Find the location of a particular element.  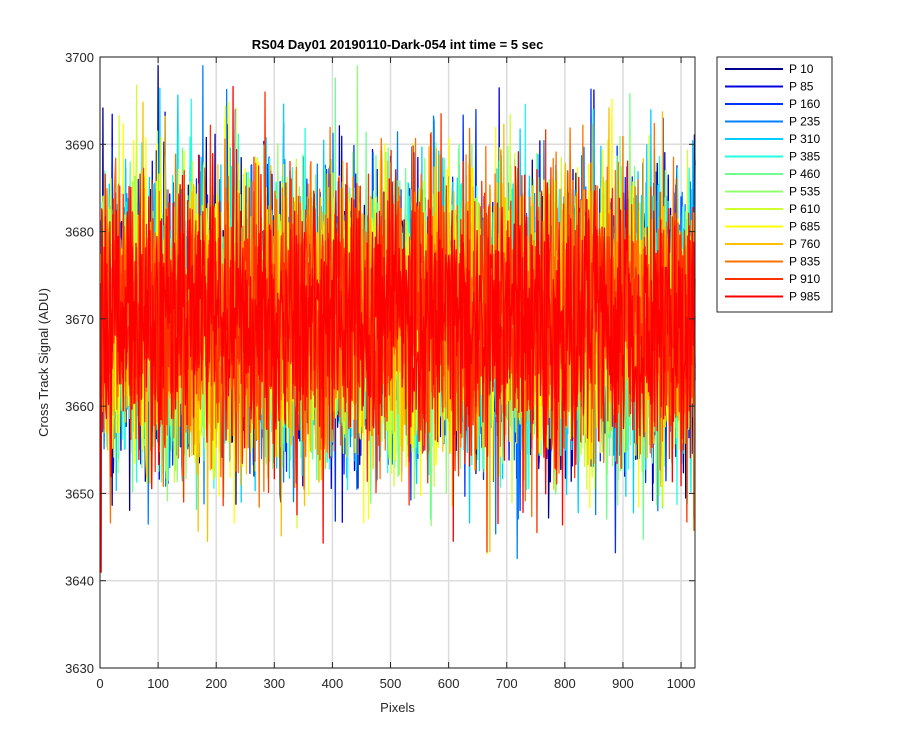

legend-label: P 460 is located at coordinates (804, 174).